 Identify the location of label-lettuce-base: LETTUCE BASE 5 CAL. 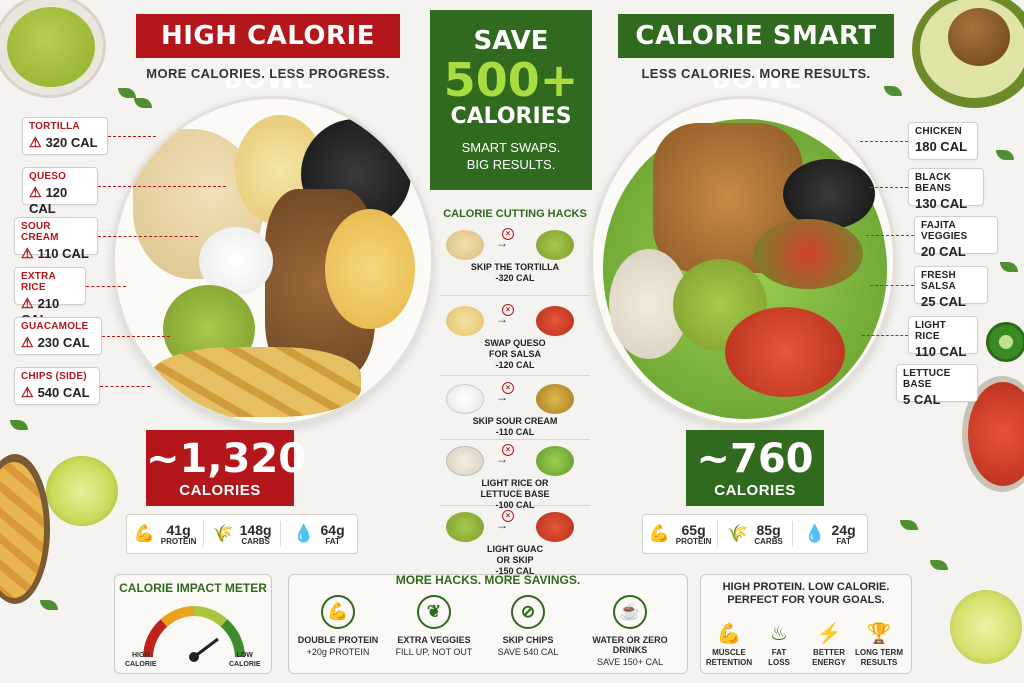
(937, 385).